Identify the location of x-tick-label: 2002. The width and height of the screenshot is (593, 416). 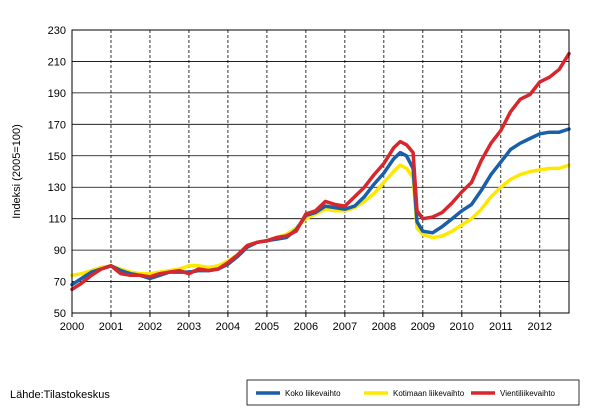
(150, 327).